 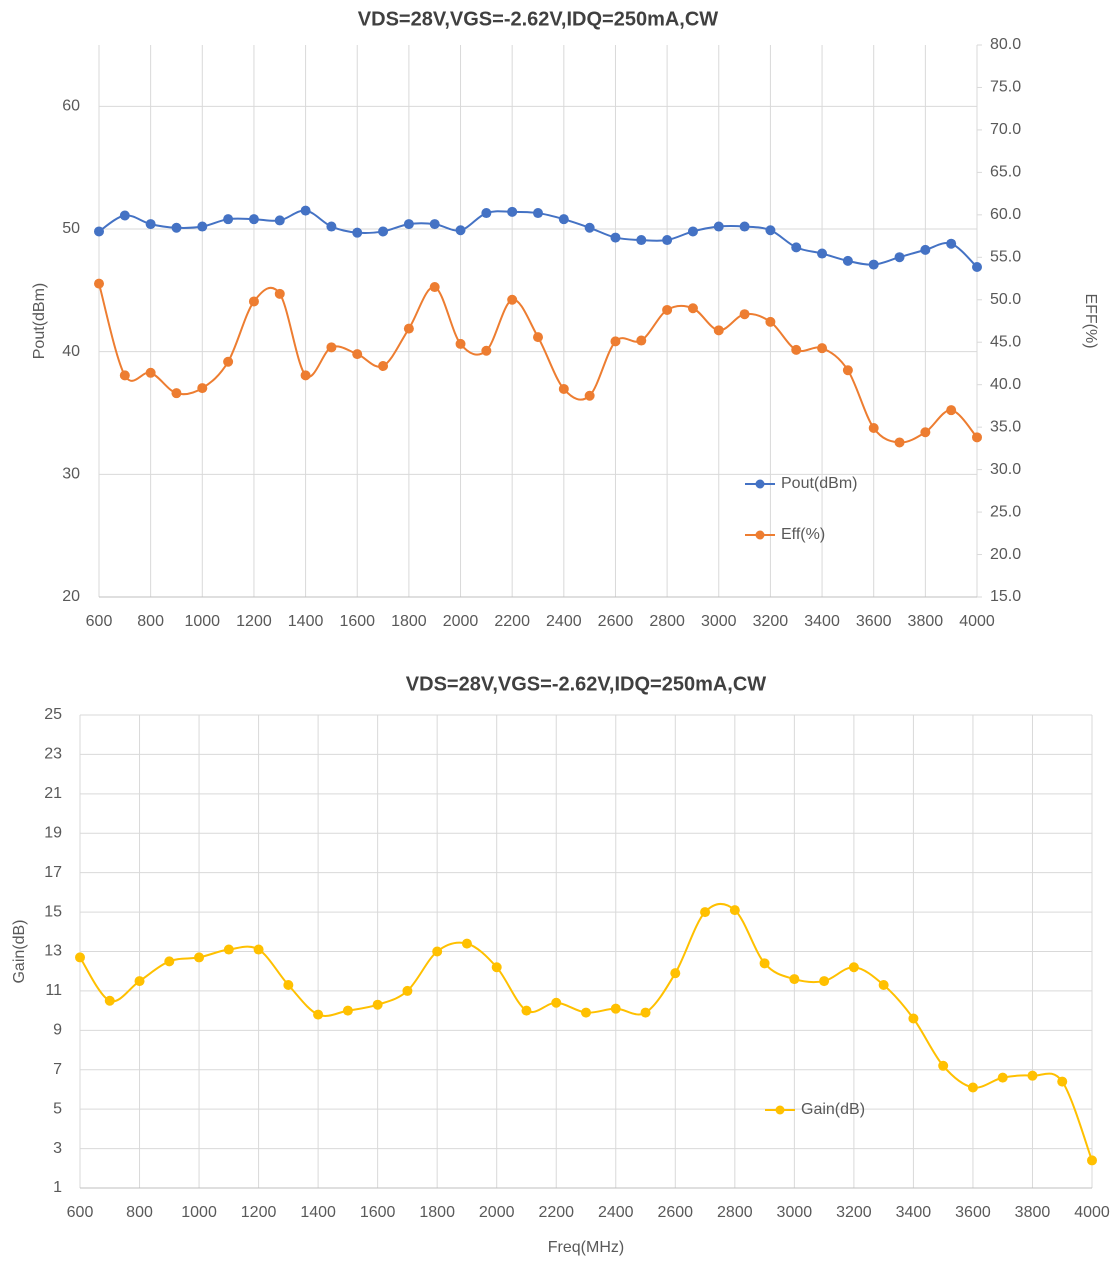 What do you see at coordinates (71, 106) in the screenshot?
I see `y-tick-label: 60` at bounding box center [71, 106].